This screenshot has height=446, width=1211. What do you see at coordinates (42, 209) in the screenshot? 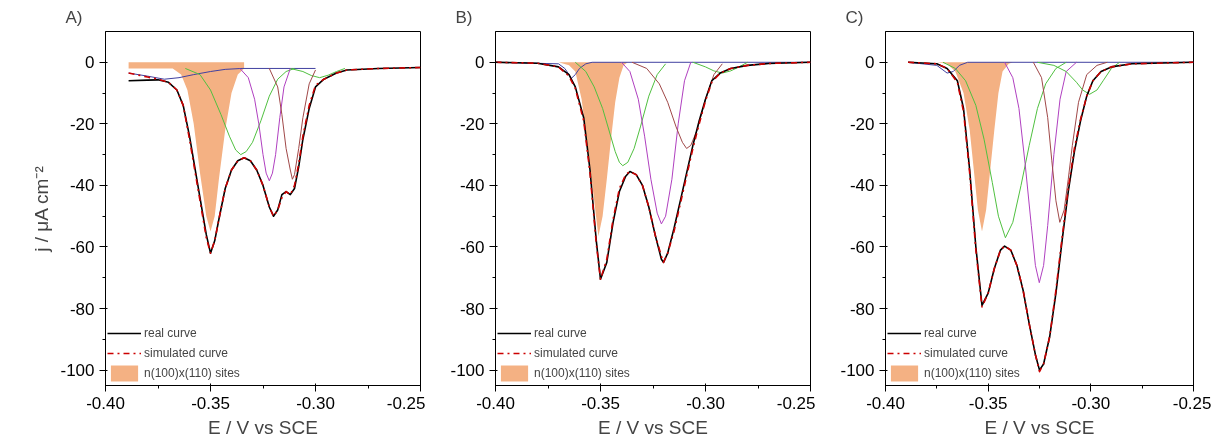
I see `y-axis-title: j / μA cm⁻²` at bounding box center [42, 209].